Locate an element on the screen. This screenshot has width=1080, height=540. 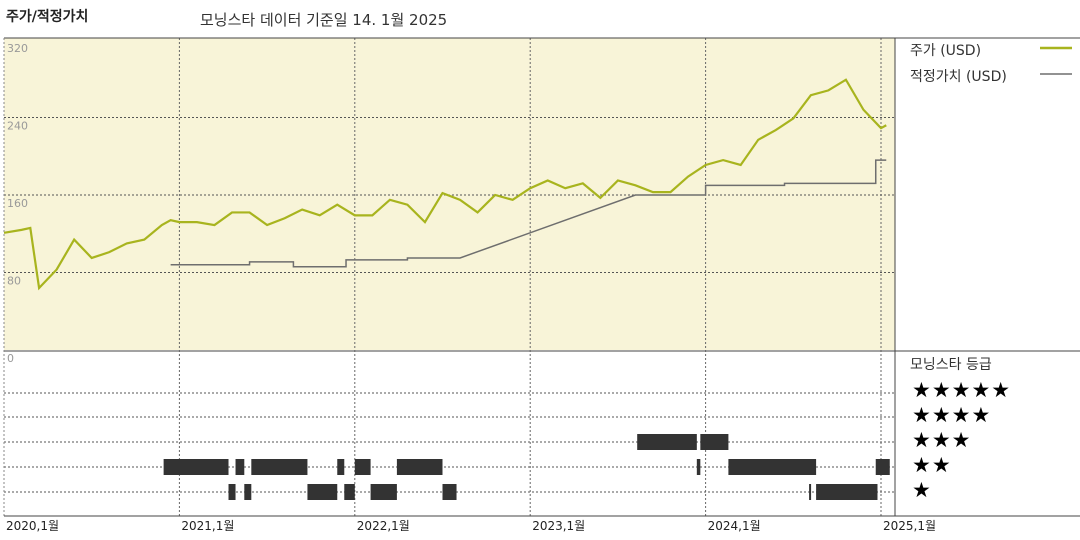
legend-price-label: 주가 (USD) is located at coordinates (946, 51).